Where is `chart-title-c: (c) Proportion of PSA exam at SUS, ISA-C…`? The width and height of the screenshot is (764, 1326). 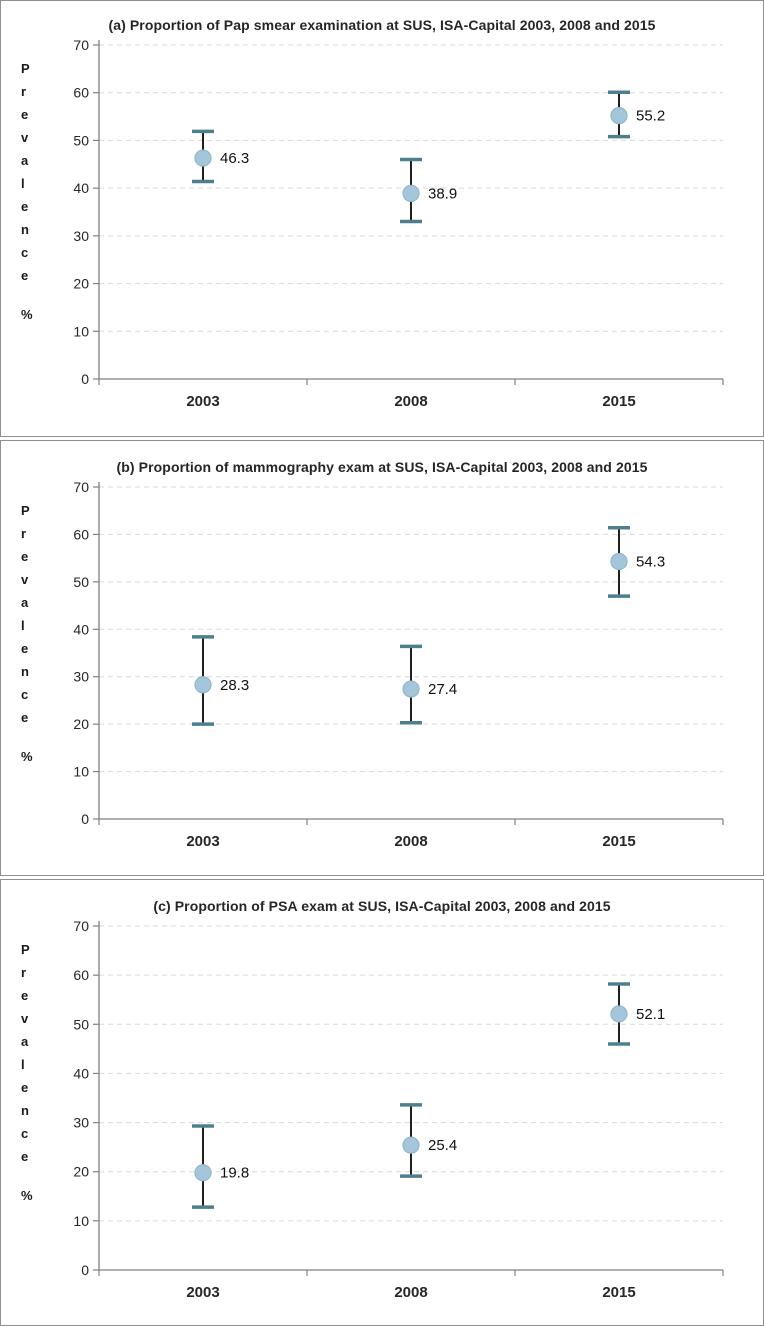
chart-title-c: (c) Proportion of PSA exam at SUS, ISA-C… is located at coordinates (382, 906).